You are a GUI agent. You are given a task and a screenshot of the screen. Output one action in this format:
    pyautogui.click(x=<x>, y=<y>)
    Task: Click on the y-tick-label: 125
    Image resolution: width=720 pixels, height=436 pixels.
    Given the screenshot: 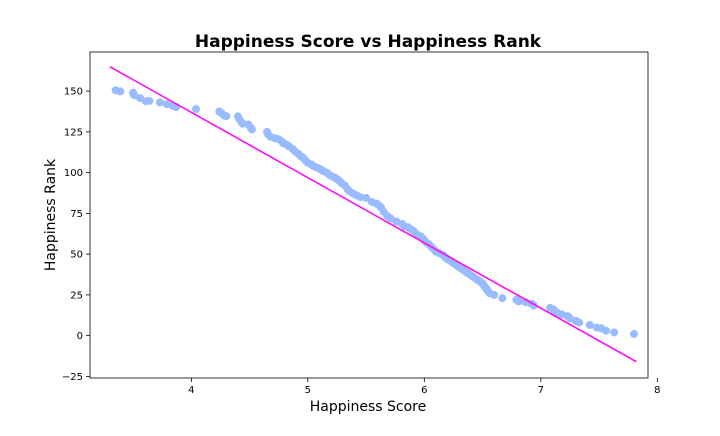 What is the action you would take?
    pyautogui.click(x=73, y=132)
    